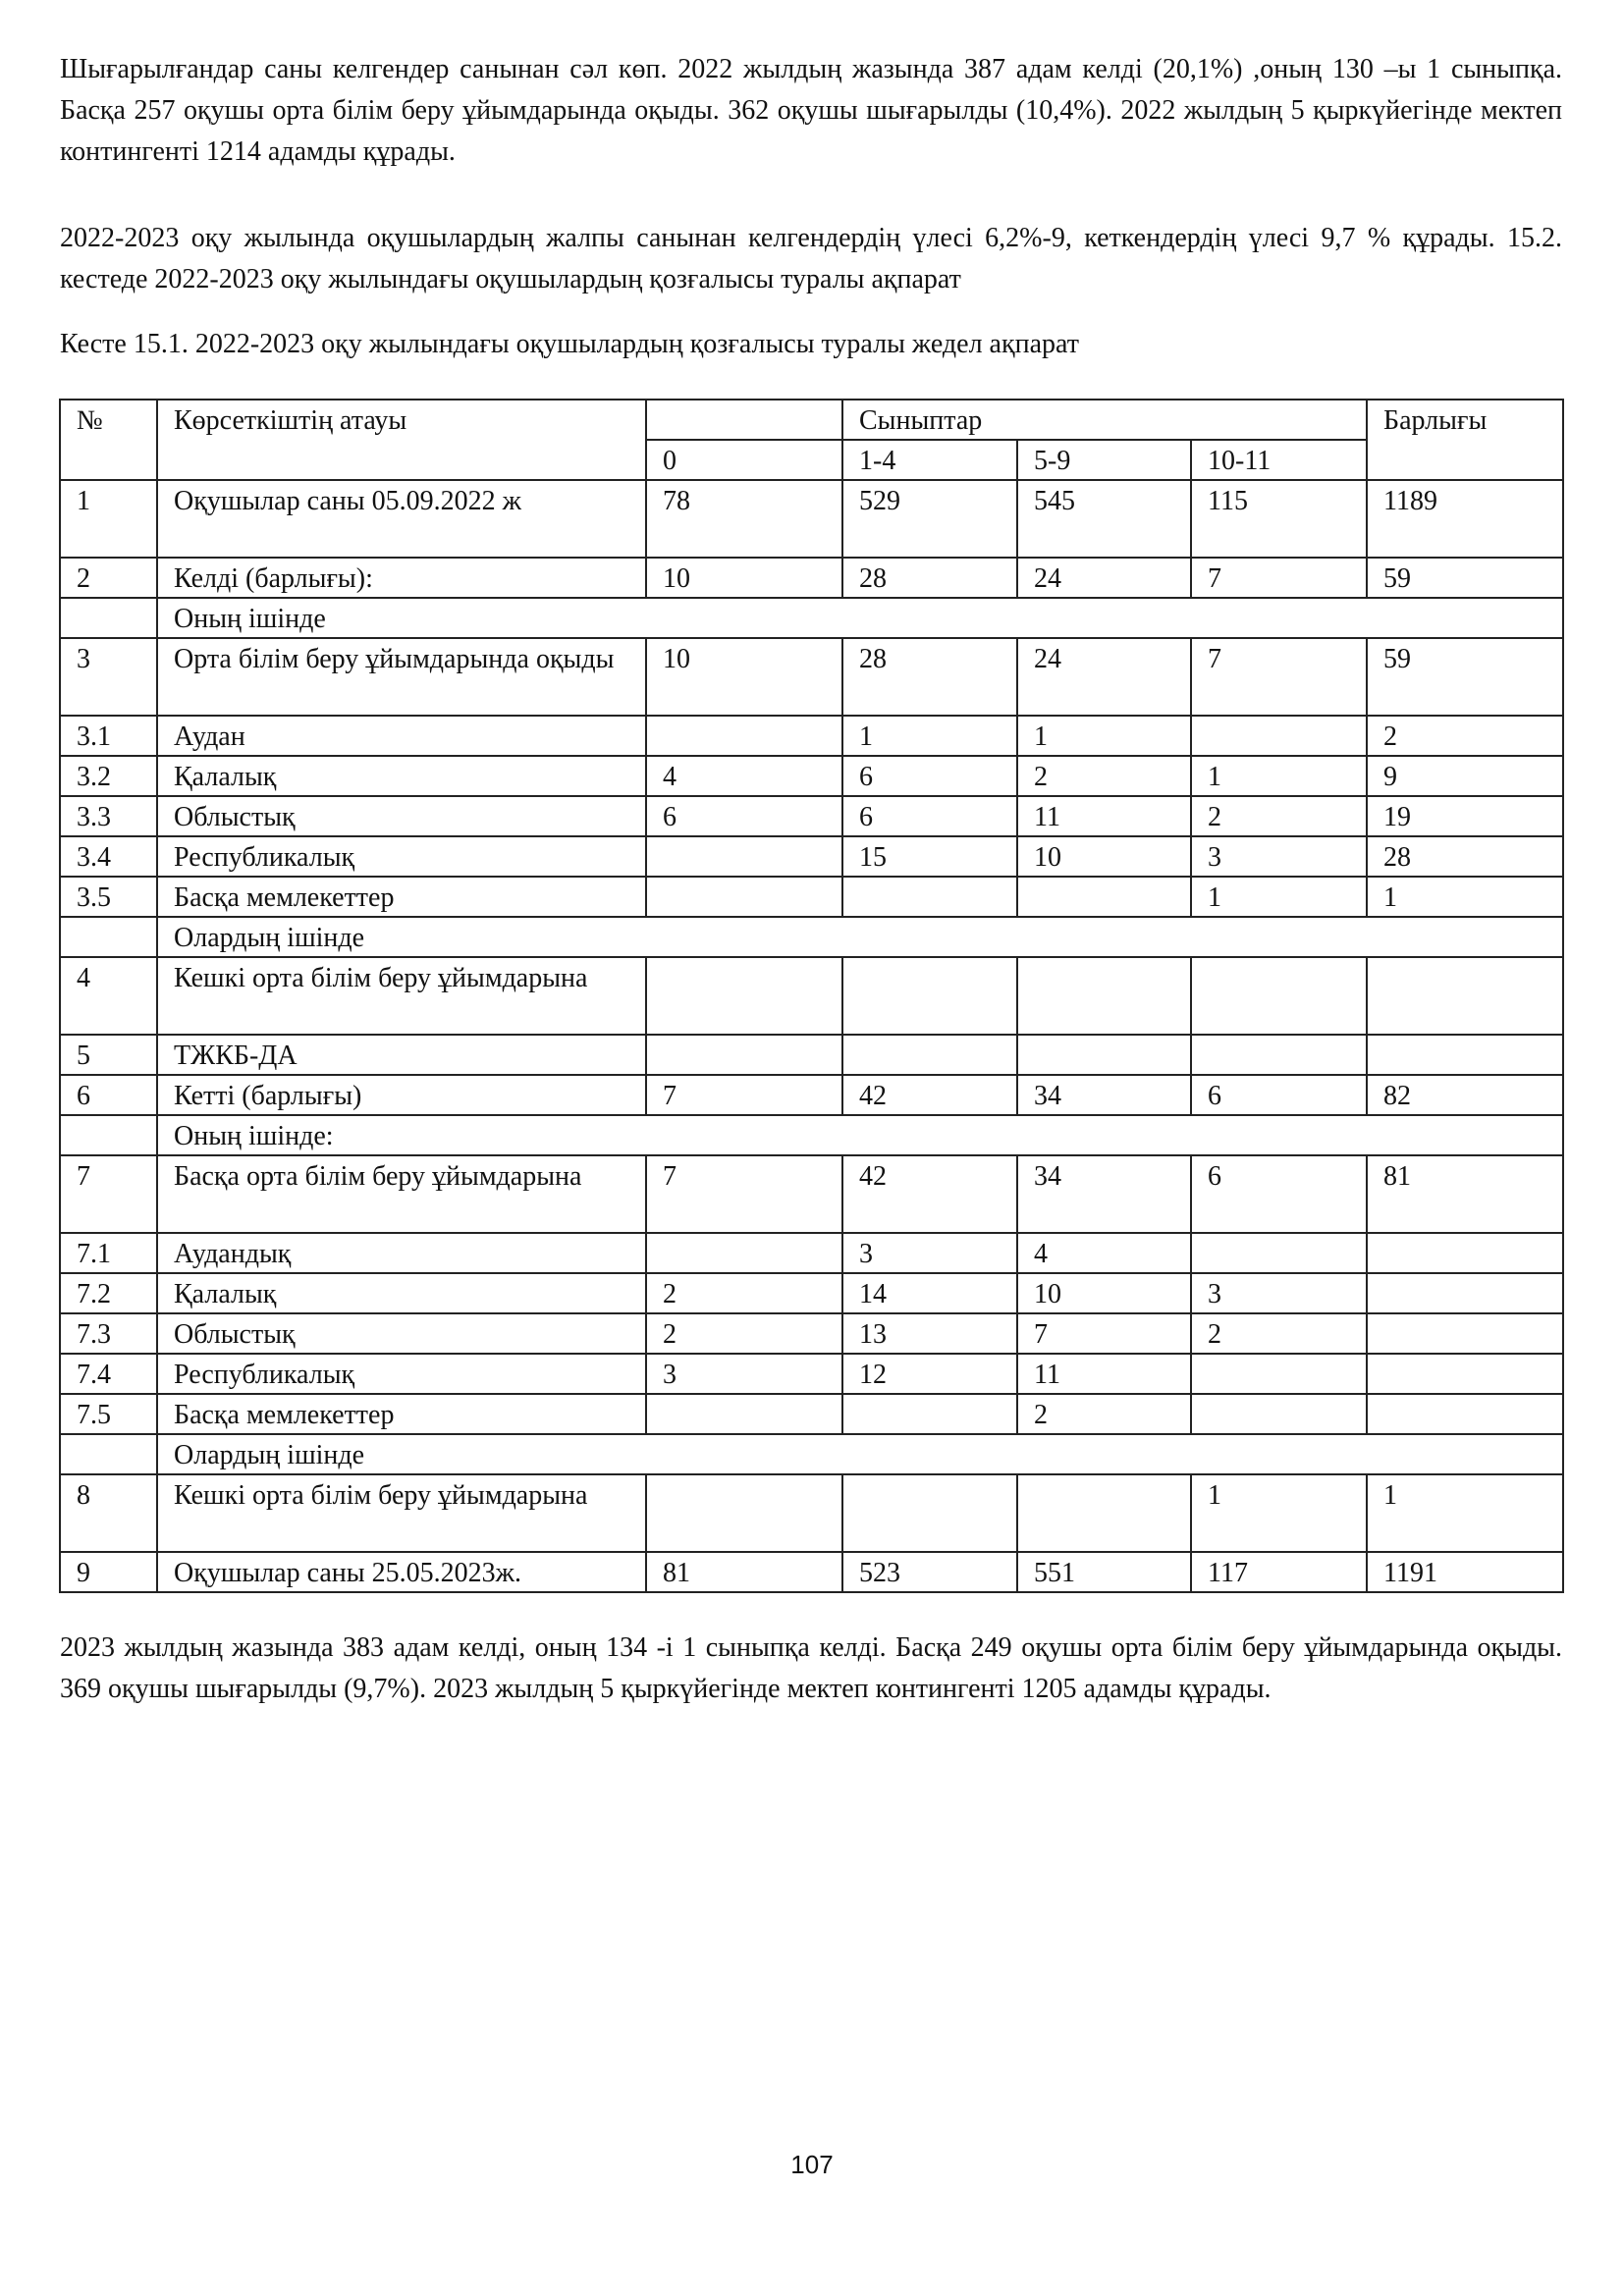 This screenshot has width=1624, height=2296. What do you see at coordinates (401, 1194) in the screenshot?
I see `row-label: Басқа орта білім беру ұйымдарына` at bounding box center [401, 1194].